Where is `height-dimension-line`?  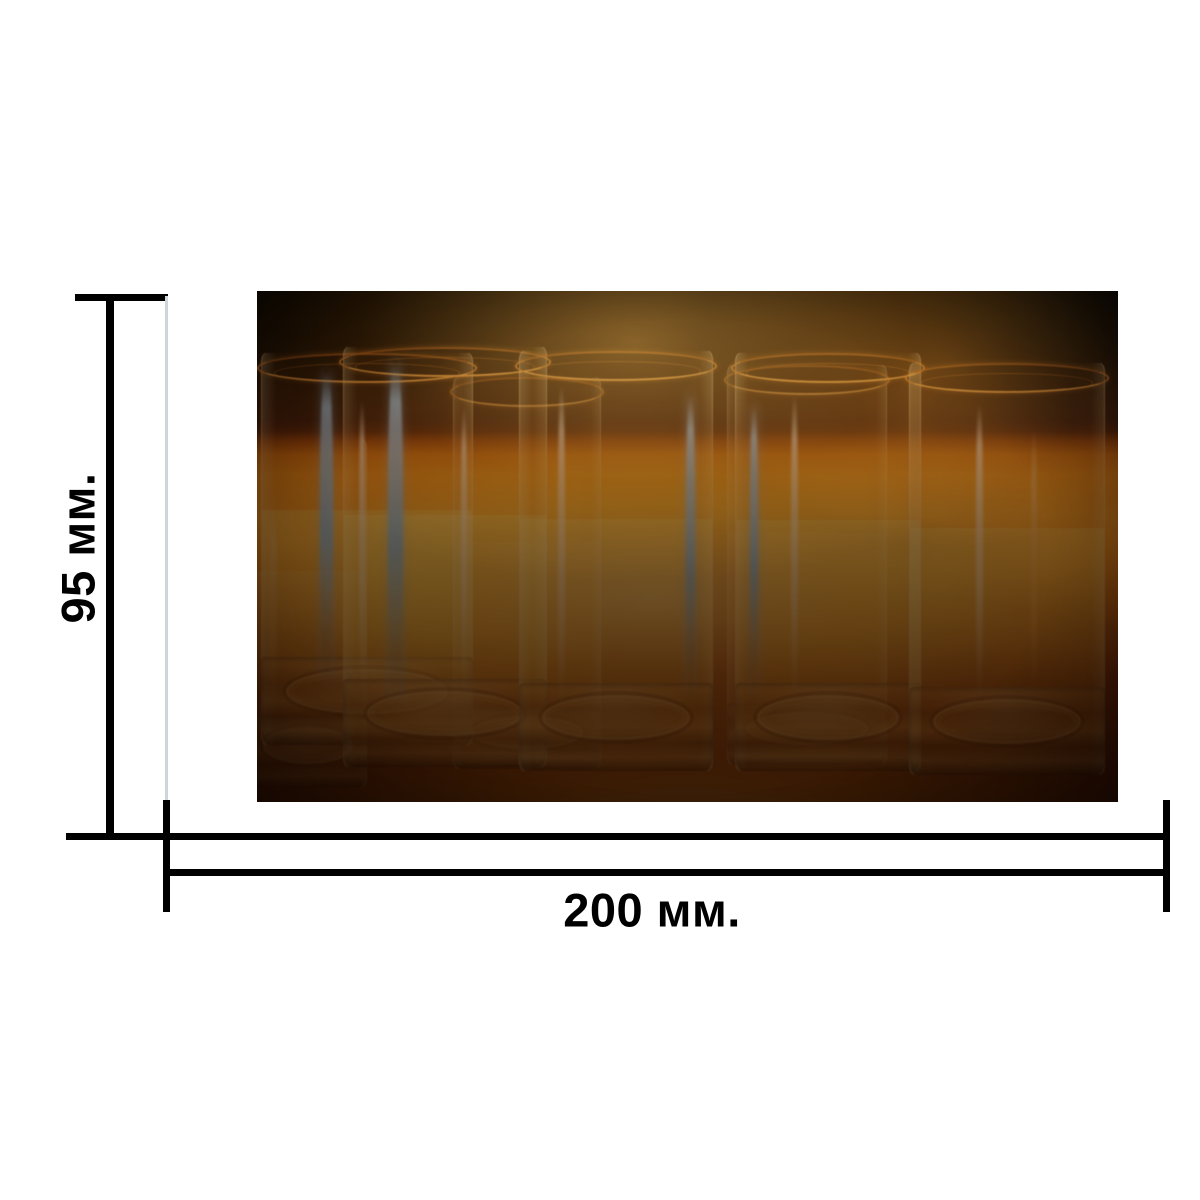 height-dimension-line is located at coordinates (110, 568).